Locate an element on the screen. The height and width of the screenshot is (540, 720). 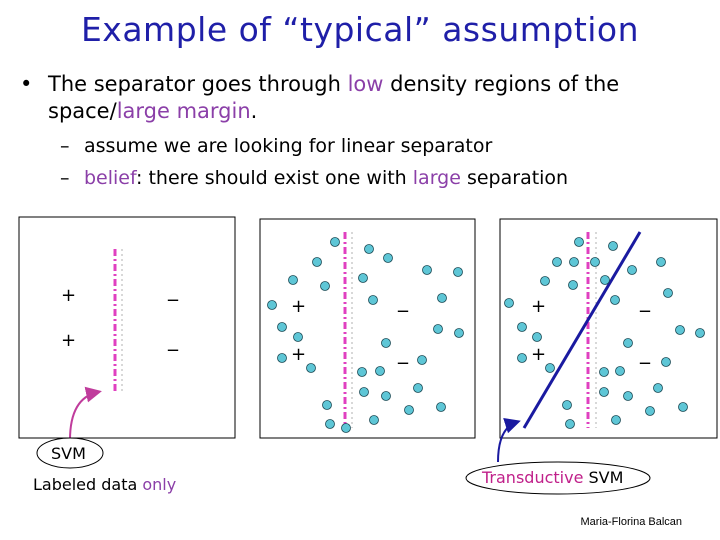
labeled-data-caption: Labeled data only is located at coordinates (104, 484).